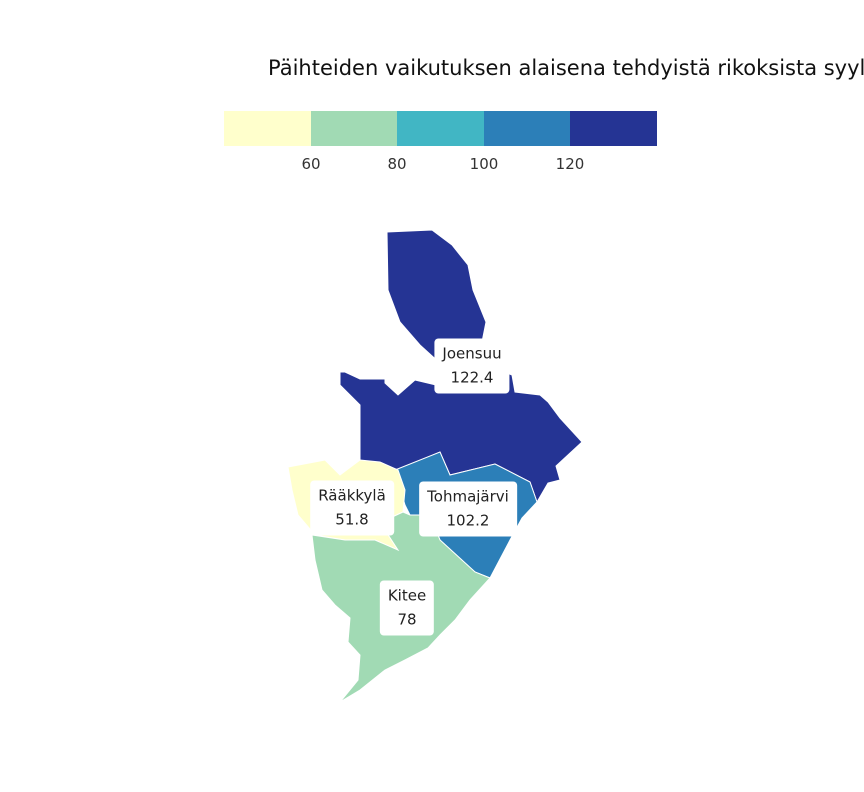 The image size is (864, 792). Describe the element at coordinates (468, 520) in the screenshot. I see `label-tohmajarvi-value: 102.2` at that location.